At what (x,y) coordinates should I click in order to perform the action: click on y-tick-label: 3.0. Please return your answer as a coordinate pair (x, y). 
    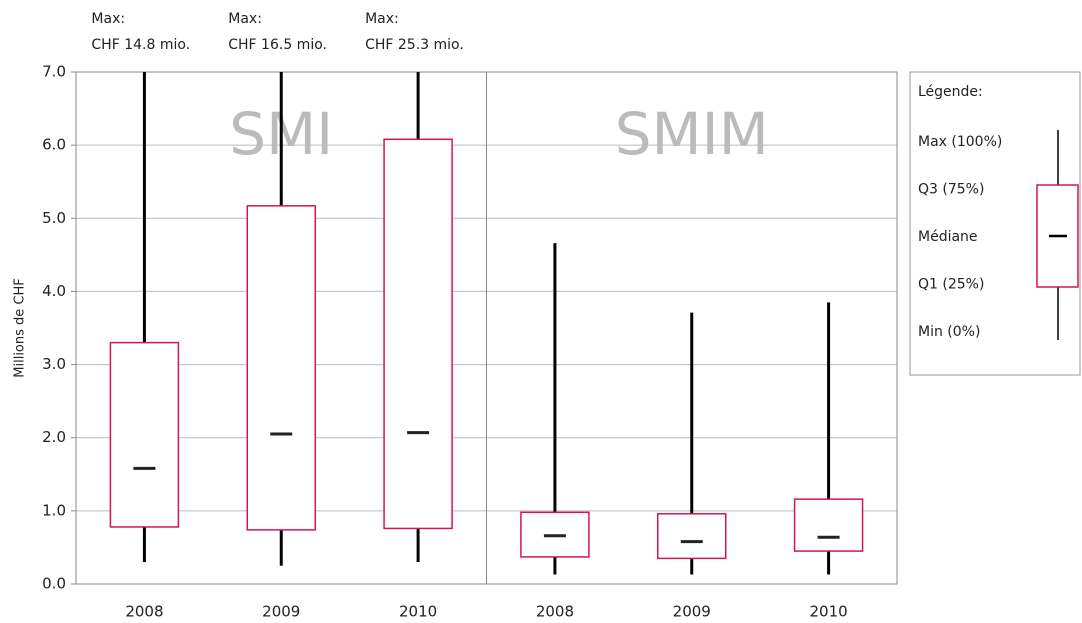
    Looking at the image, I should click on (54, 364).